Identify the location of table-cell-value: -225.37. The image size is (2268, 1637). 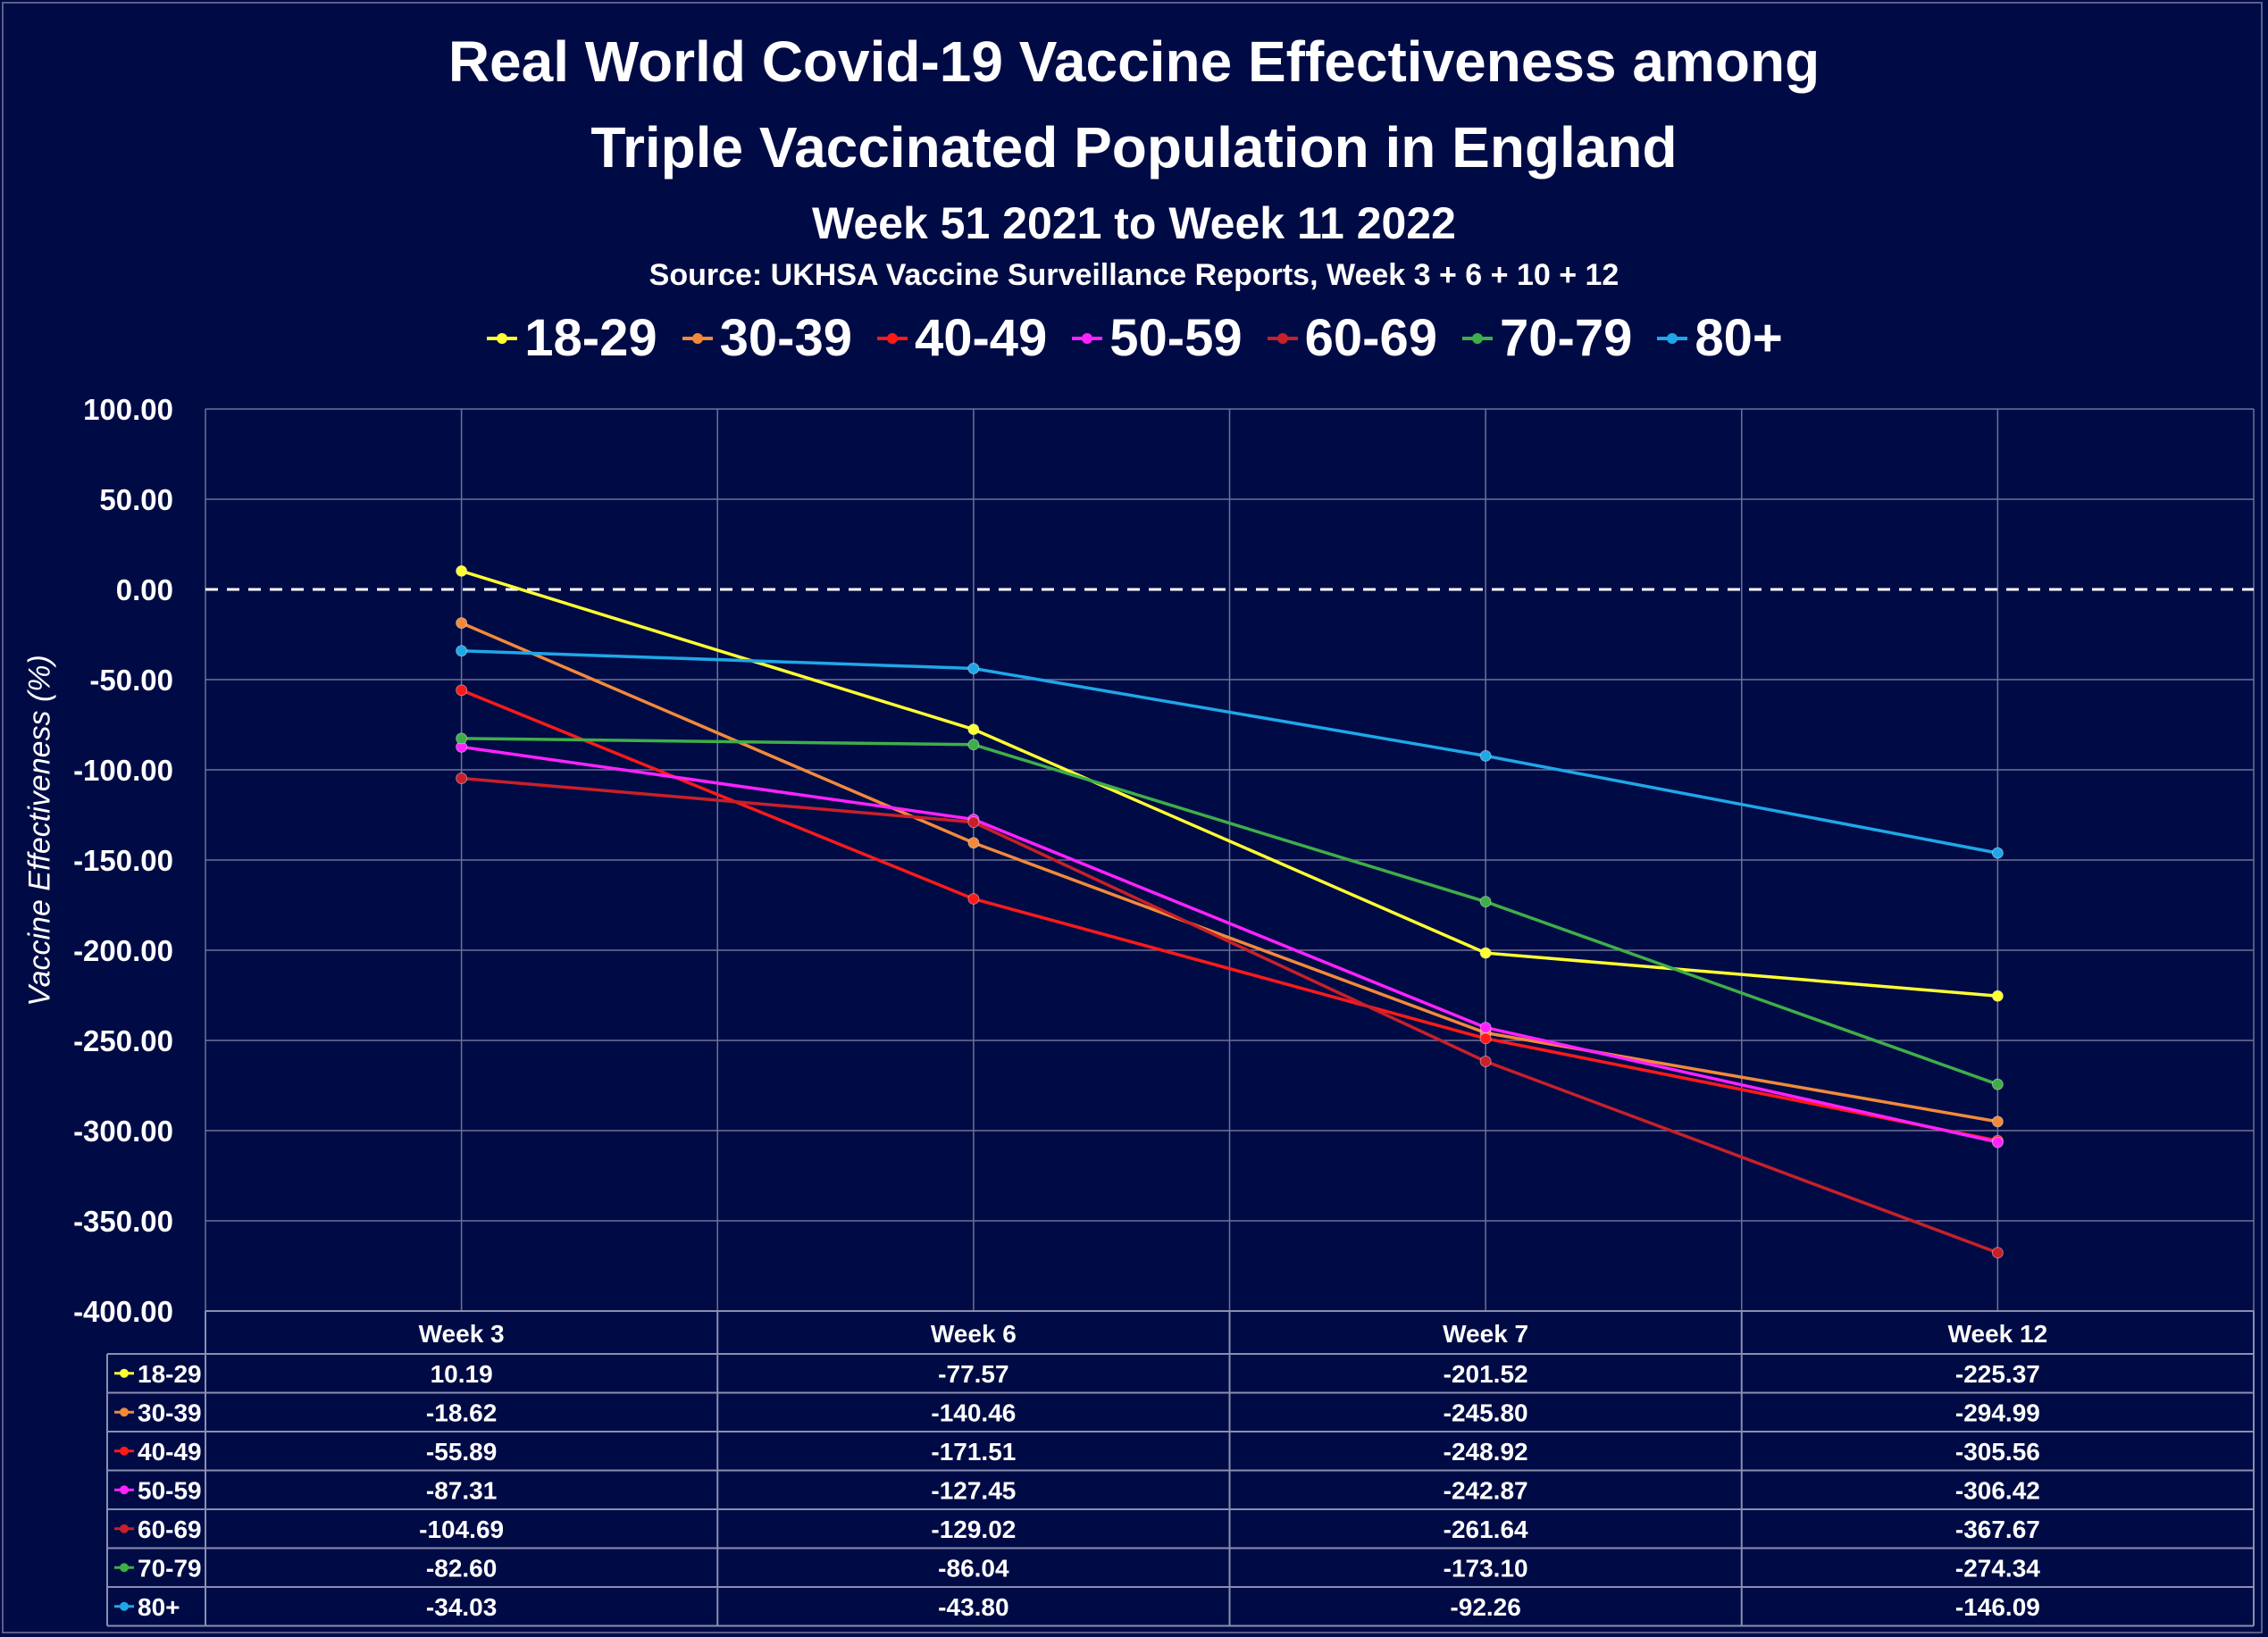
(1997, 1374).